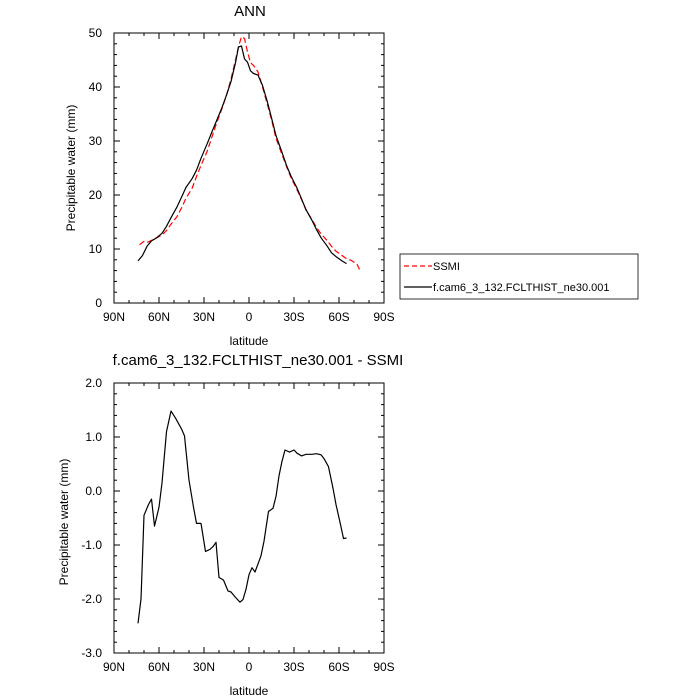  I want to click on bottom-xtick-label: 60N, so click(159, 667).